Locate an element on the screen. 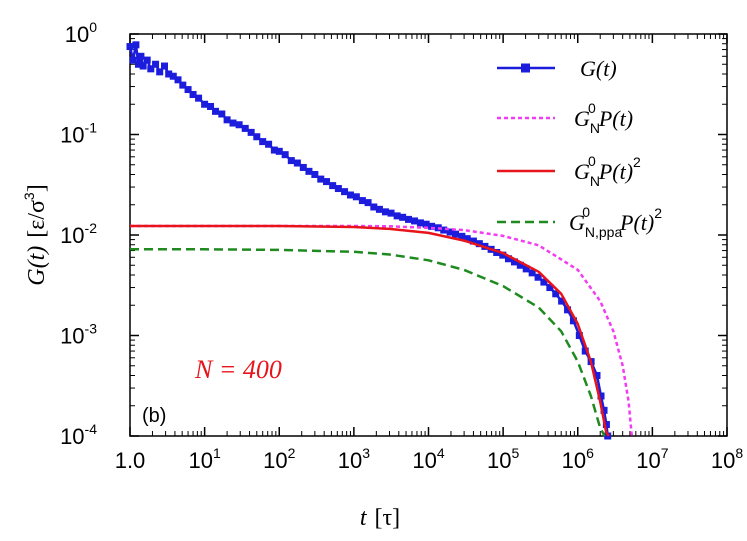 The width and height of the screenshot is (747, 541). n-annotation: N = 400 is located at coordinates (238, 369).